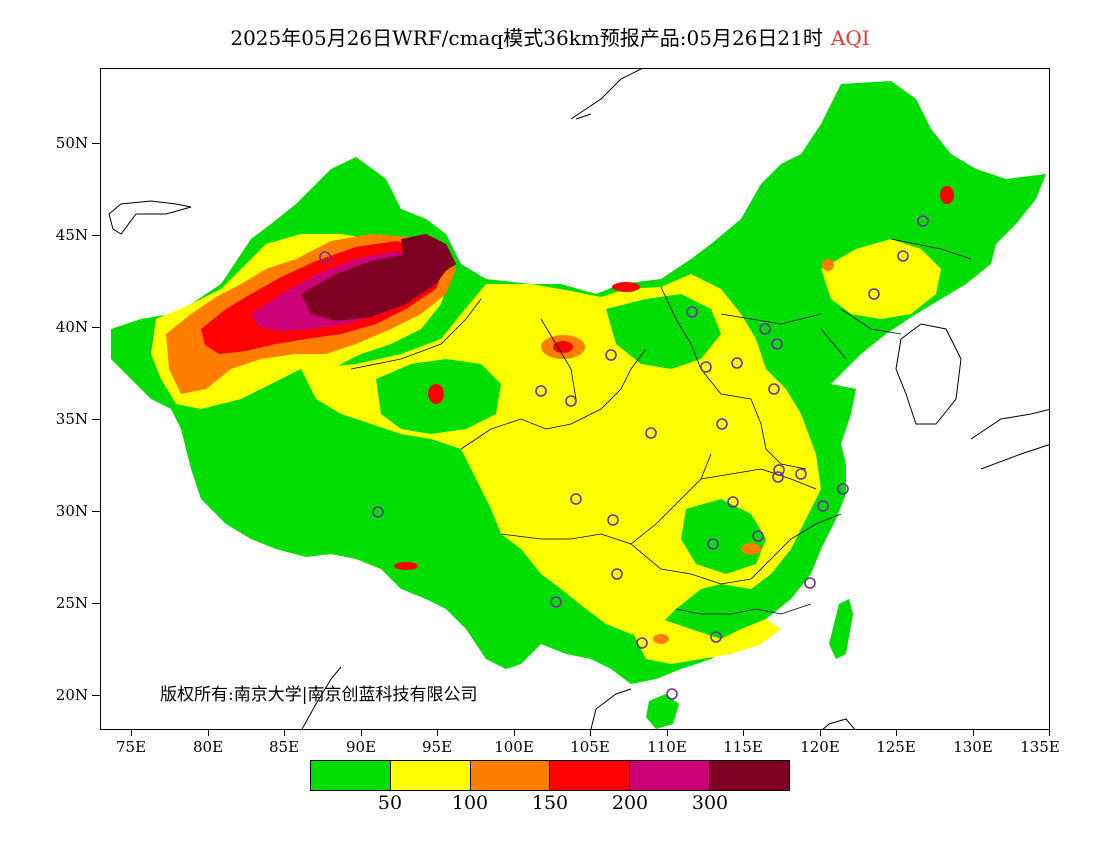 The width and height of the screenshot is (1100, 850). I want to click on japan-coastline, so click(1009, 439).